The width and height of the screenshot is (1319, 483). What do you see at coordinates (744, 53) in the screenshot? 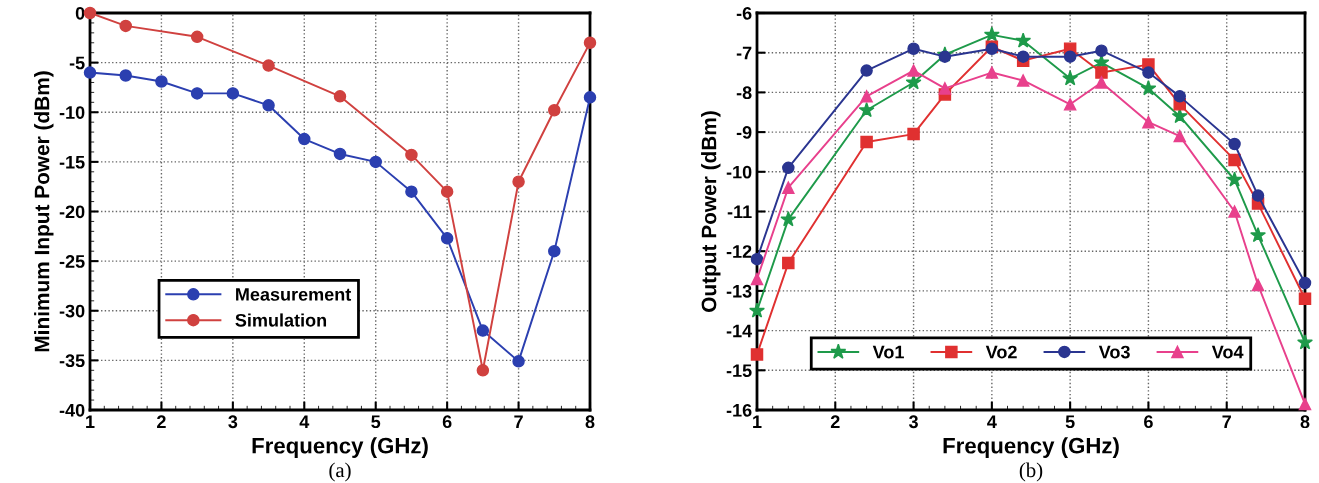
I see `y-tick-label: -7` at bounding box center [744, 53].